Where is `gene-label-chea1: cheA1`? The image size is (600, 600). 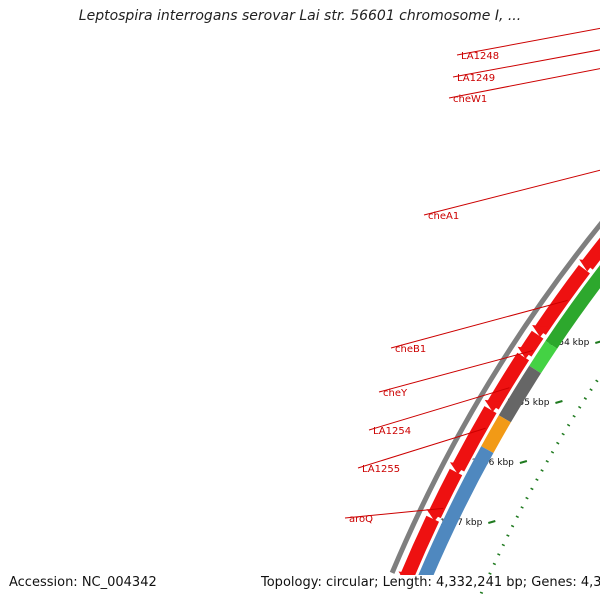
gene-label-chea1: cheA1 is located at coordinates (443, 216).